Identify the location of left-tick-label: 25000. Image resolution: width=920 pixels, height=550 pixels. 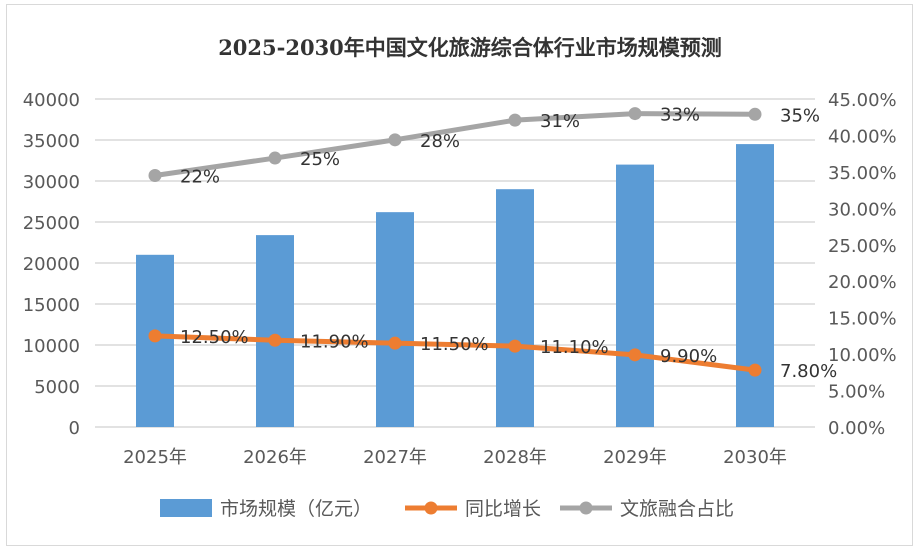
(51, 223).